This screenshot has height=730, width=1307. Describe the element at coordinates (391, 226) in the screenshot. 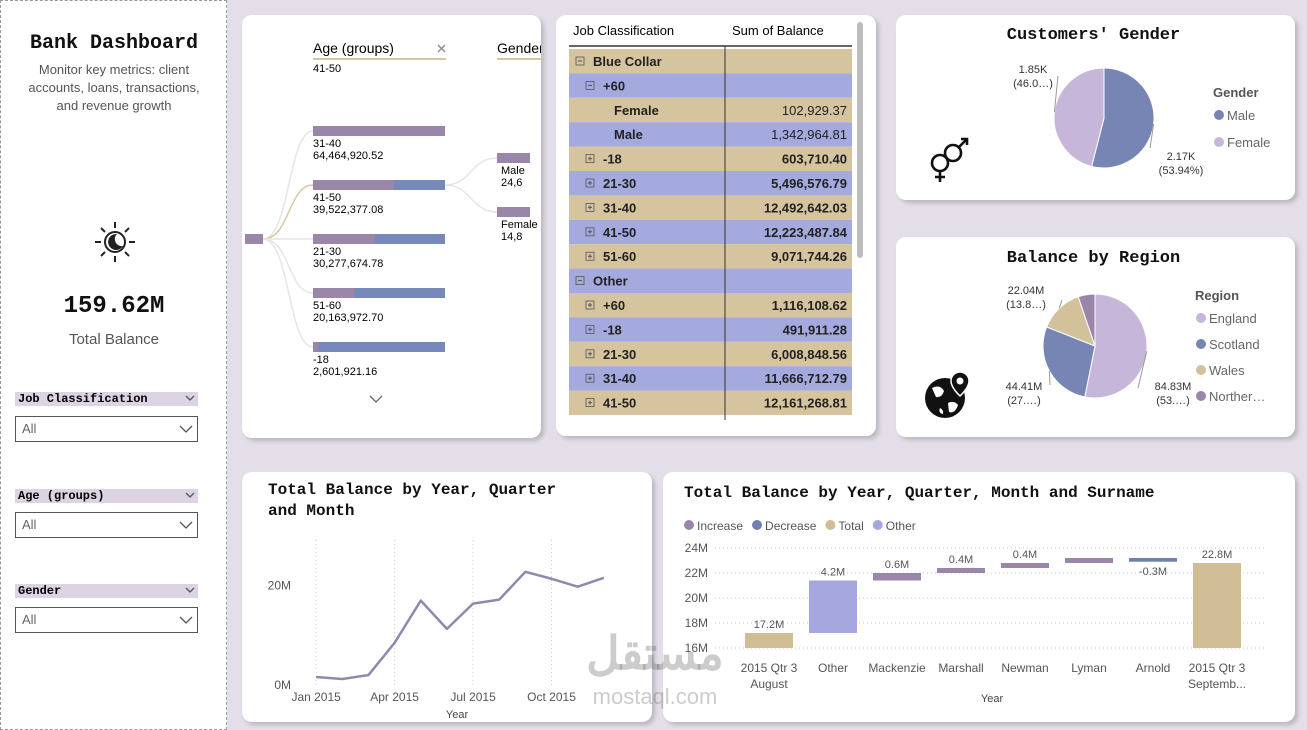

I see `decomposition-panel` at that location.